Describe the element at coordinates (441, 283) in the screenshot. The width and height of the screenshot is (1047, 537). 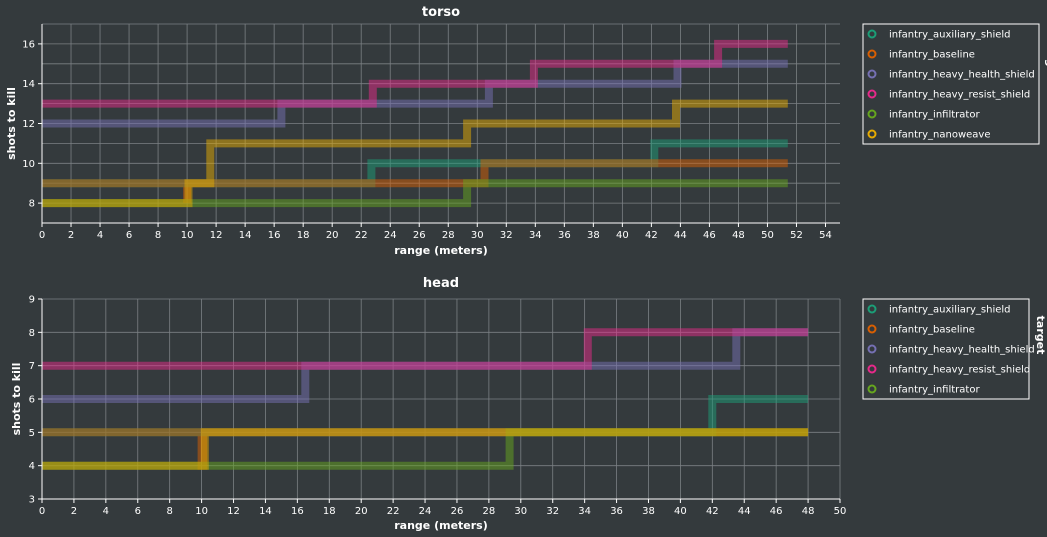
I see `chart-title: head` at that location.